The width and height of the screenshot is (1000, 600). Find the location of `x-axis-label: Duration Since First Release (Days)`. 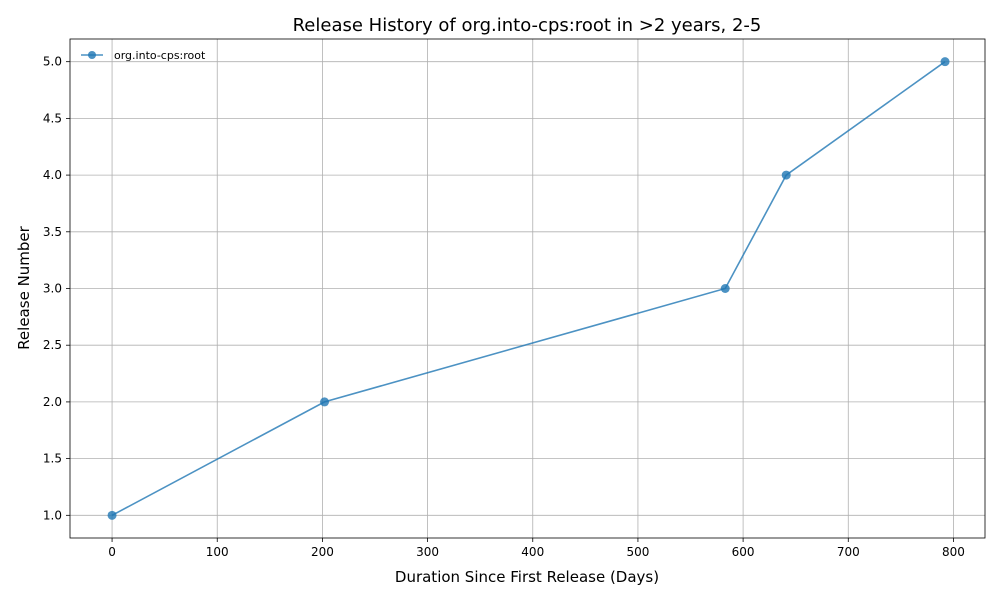

x-axis-label: Duration Since First Release (Days) is located at coordinates (527, 577).